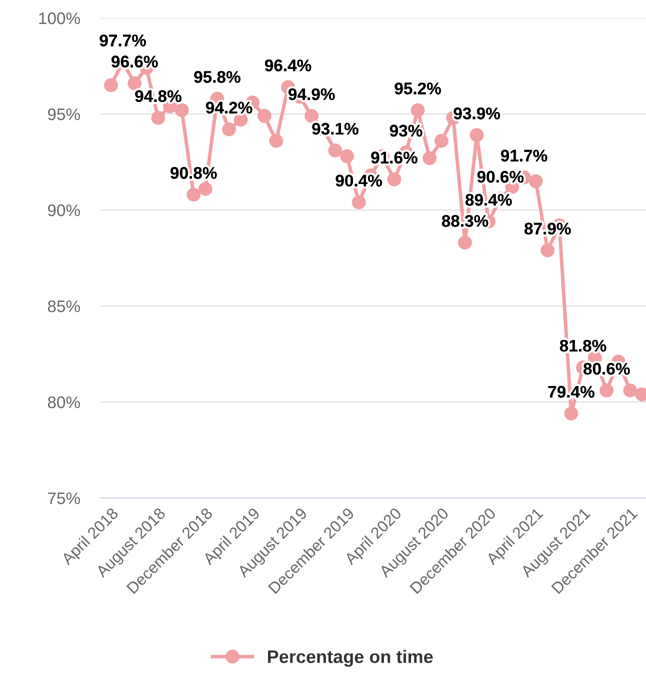  I want to click on data-label: 87.9%, so click(547, 228).